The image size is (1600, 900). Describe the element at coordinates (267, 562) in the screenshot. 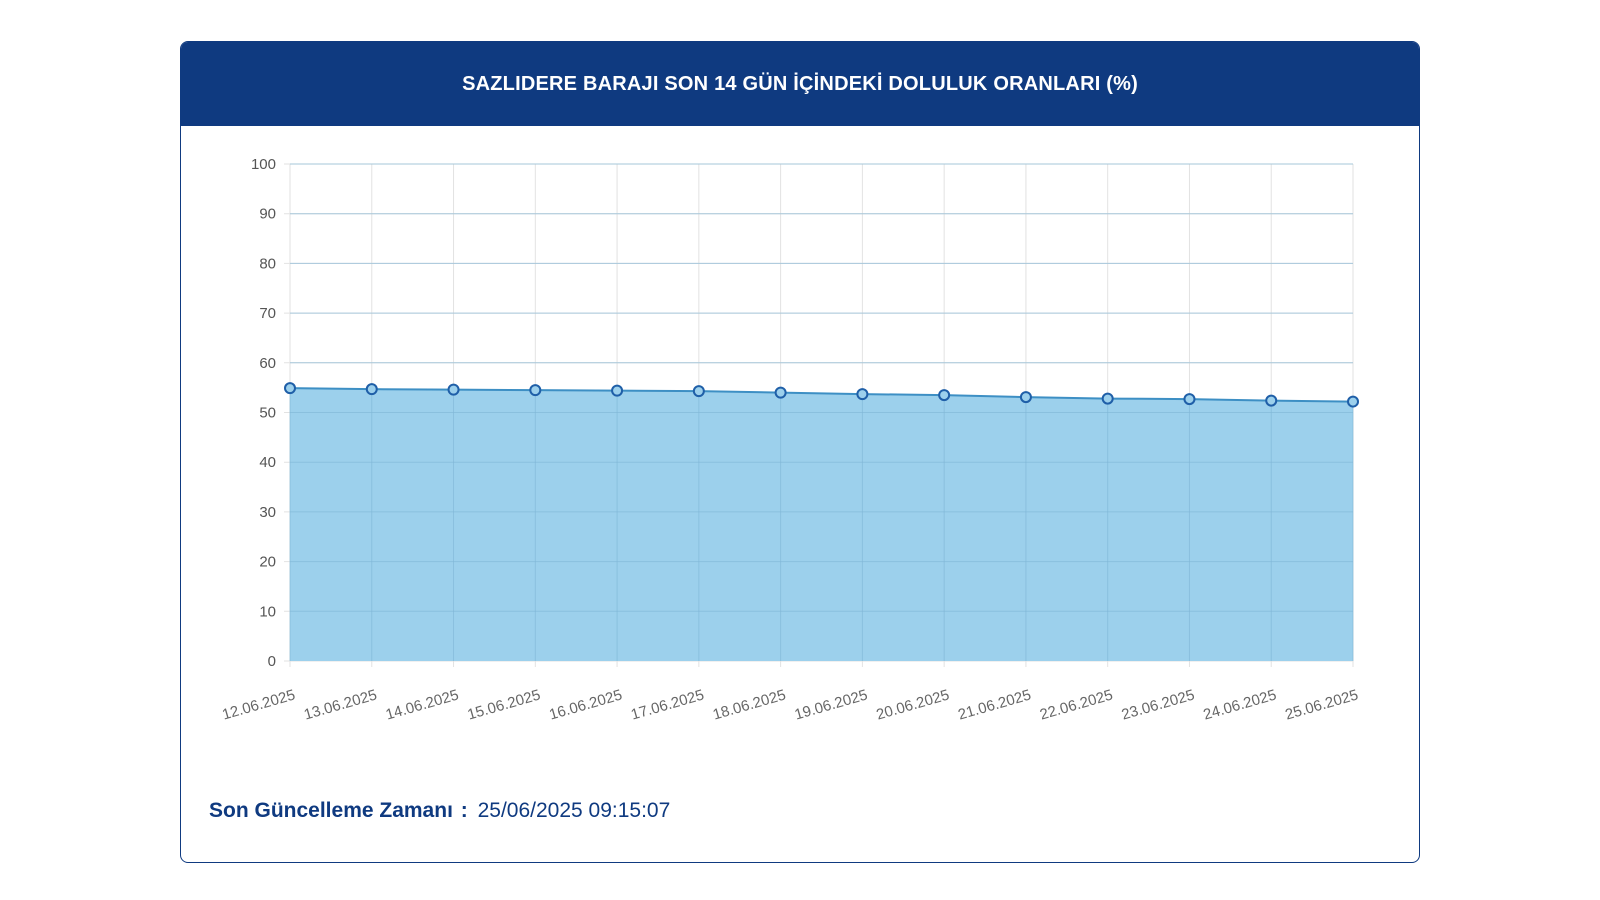

I see `y-tick-label: 20` at that location.